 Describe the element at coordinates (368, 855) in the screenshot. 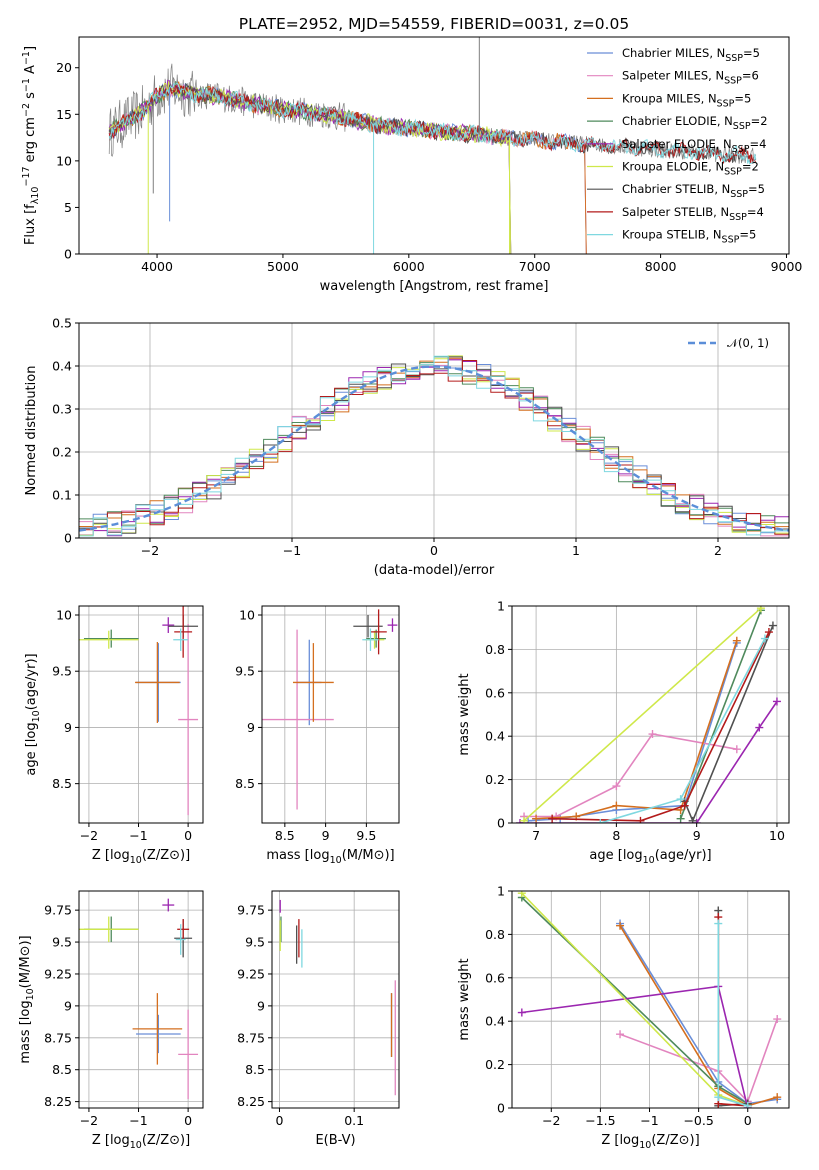

I see `label-part: (M/M⊙)]` at that location.